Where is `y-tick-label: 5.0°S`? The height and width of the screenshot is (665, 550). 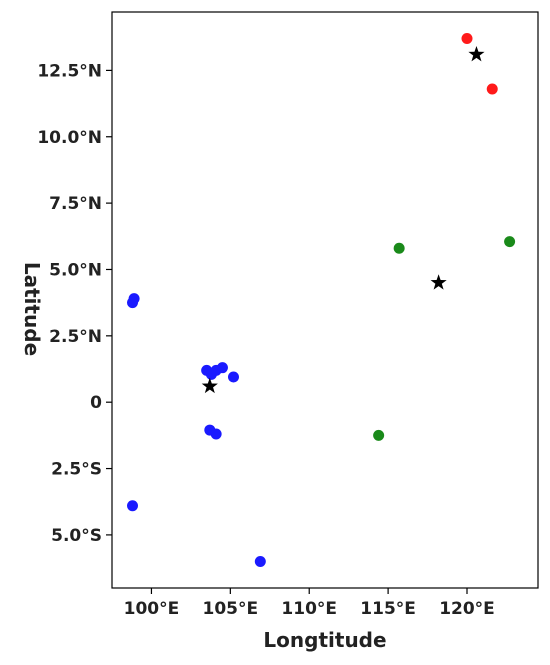
y-tick-label: 5.0°S is located at coordinates (76, 536).